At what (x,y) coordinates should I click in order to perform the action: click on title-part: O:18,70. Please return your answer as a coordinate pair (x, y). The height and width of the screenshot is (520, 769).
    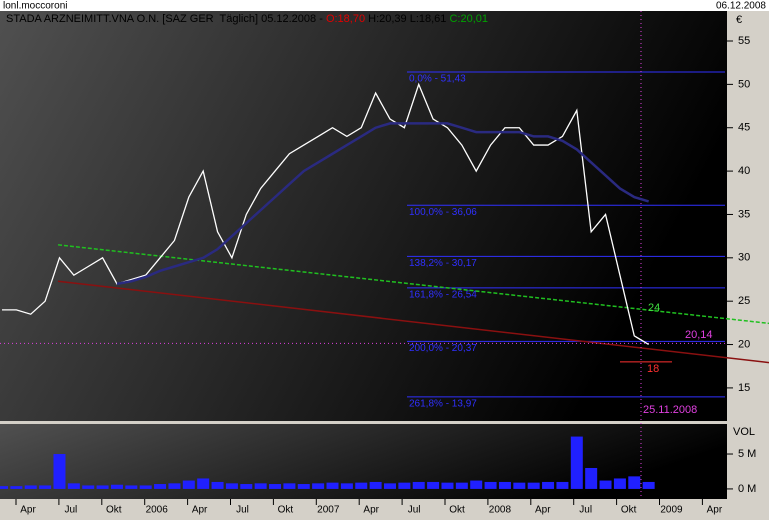
    Looking at the image, I should click on (345, 19).